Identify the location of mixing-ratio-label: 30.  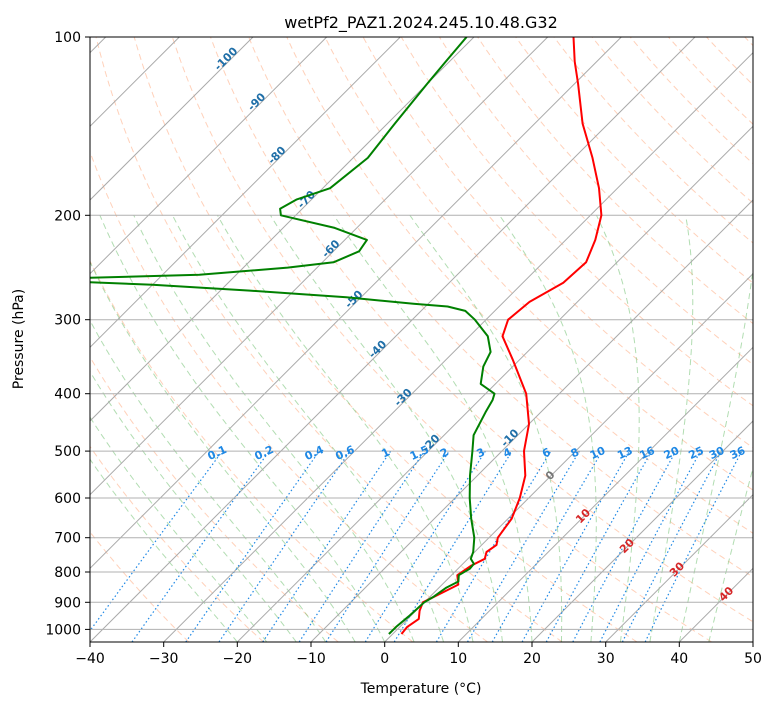
(717, 453).